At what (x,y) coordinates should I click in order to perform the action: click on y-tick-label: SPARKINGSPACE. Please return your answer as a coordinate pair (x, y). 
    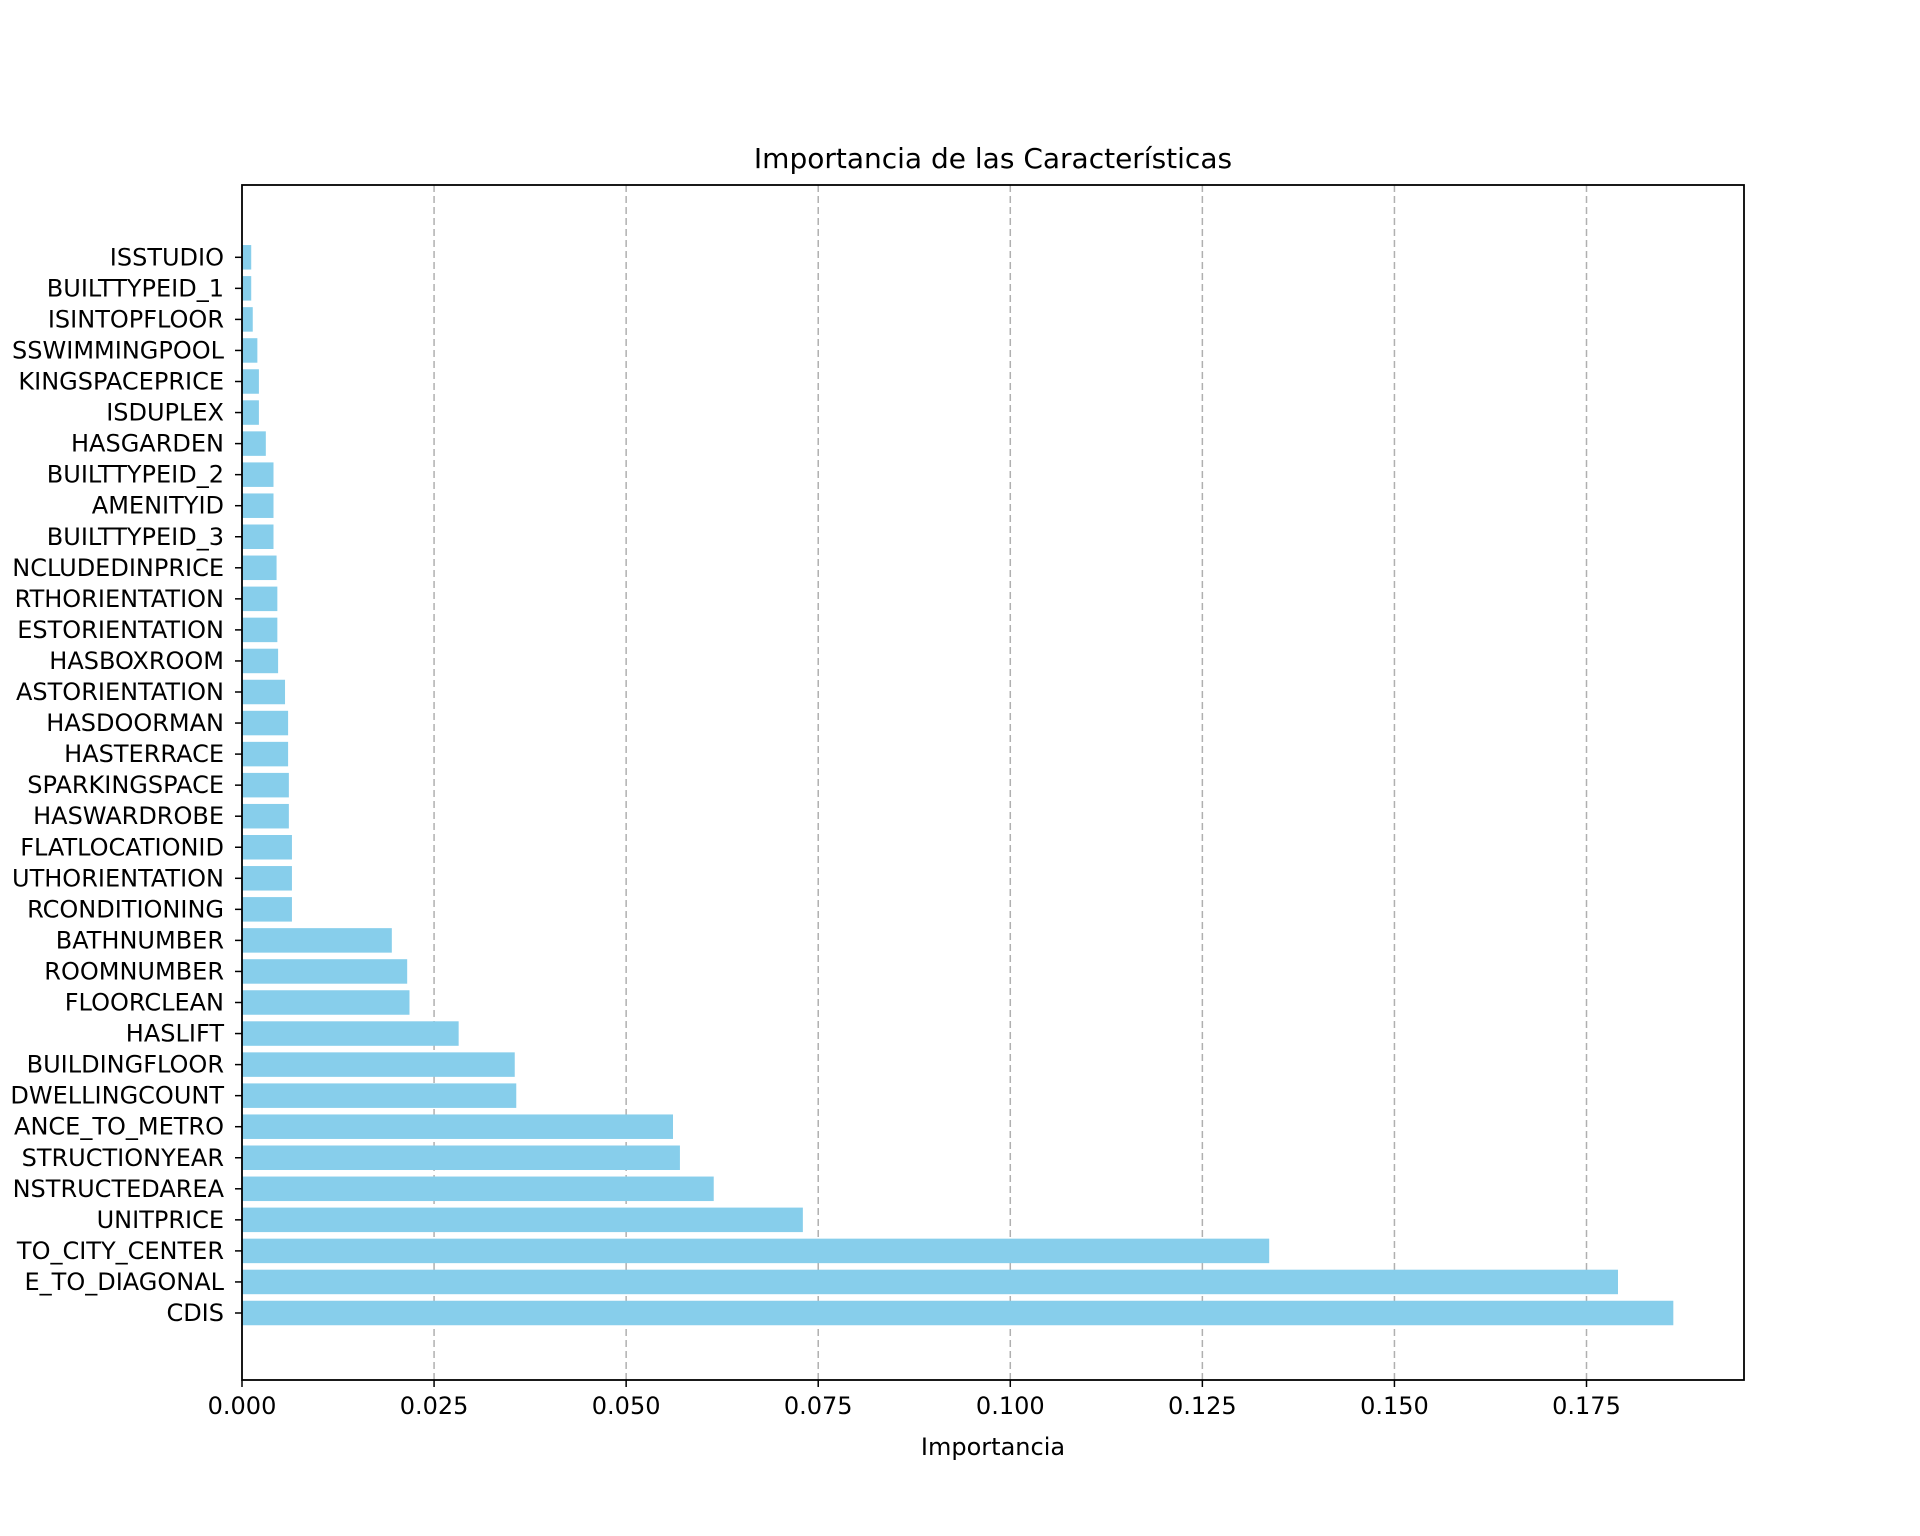
    Looking at the image, I should click on (125, 785).